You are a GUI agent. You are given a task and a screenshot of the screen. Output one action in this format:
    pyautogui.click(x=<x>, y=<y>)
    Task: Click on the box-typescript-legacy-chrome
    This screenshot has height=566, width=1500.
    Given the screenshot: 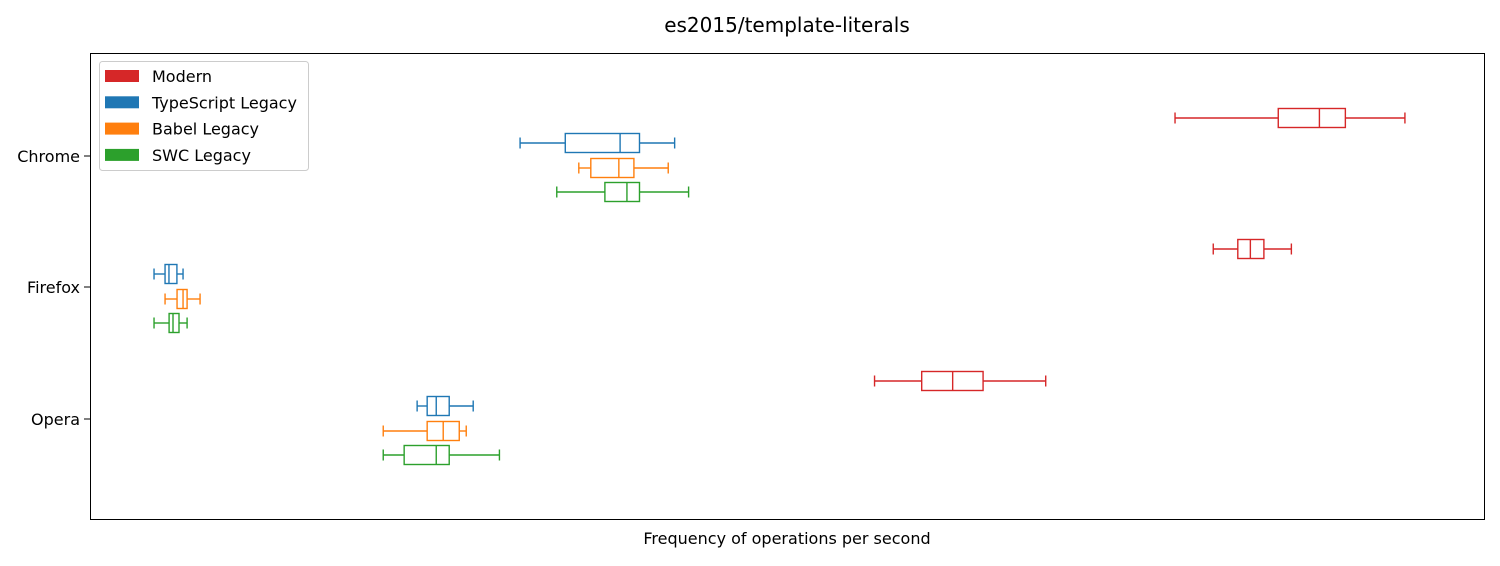 What is the action you would take?
    pyautogui.click(x=597, y=143)
    